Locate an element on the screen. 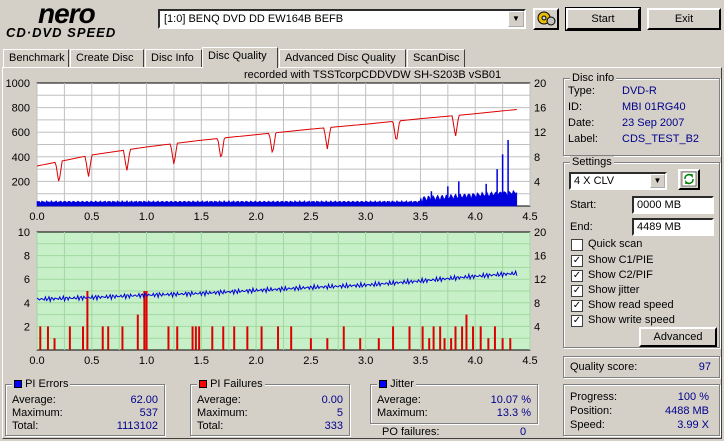 The height and width of the screenshot is (441, 724). show-c2-pif-checkbox: ✓ is located at coordinates (577, 276).